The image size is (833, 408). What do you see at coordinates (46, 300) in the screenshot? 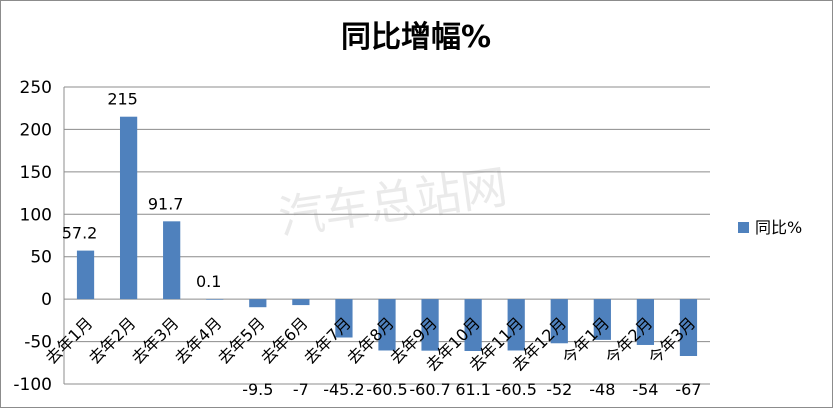
I see `y-tick-label: 0` at bounding box center [46, 300].